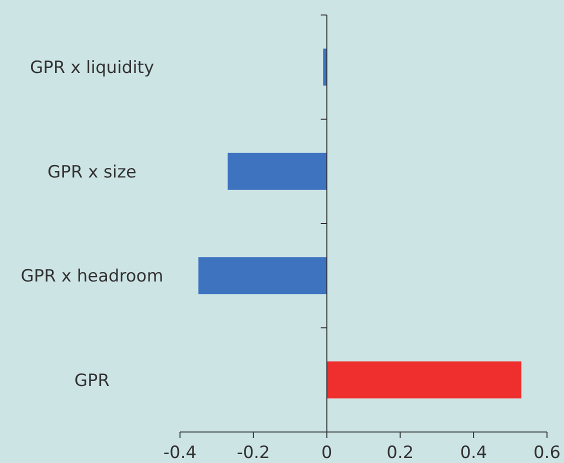  I want to click on x-tick-label: -0.4, so click(180, 453).